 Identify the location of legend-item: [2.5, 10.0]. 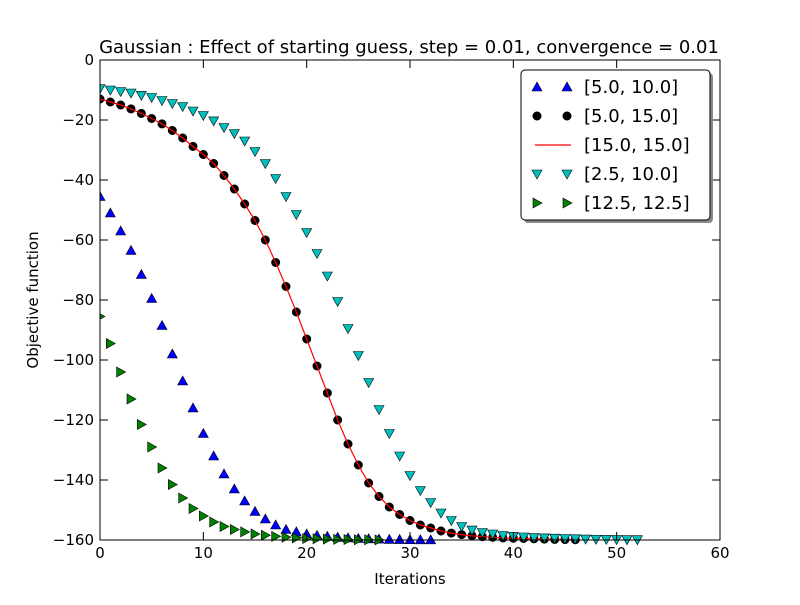
(604, 174).